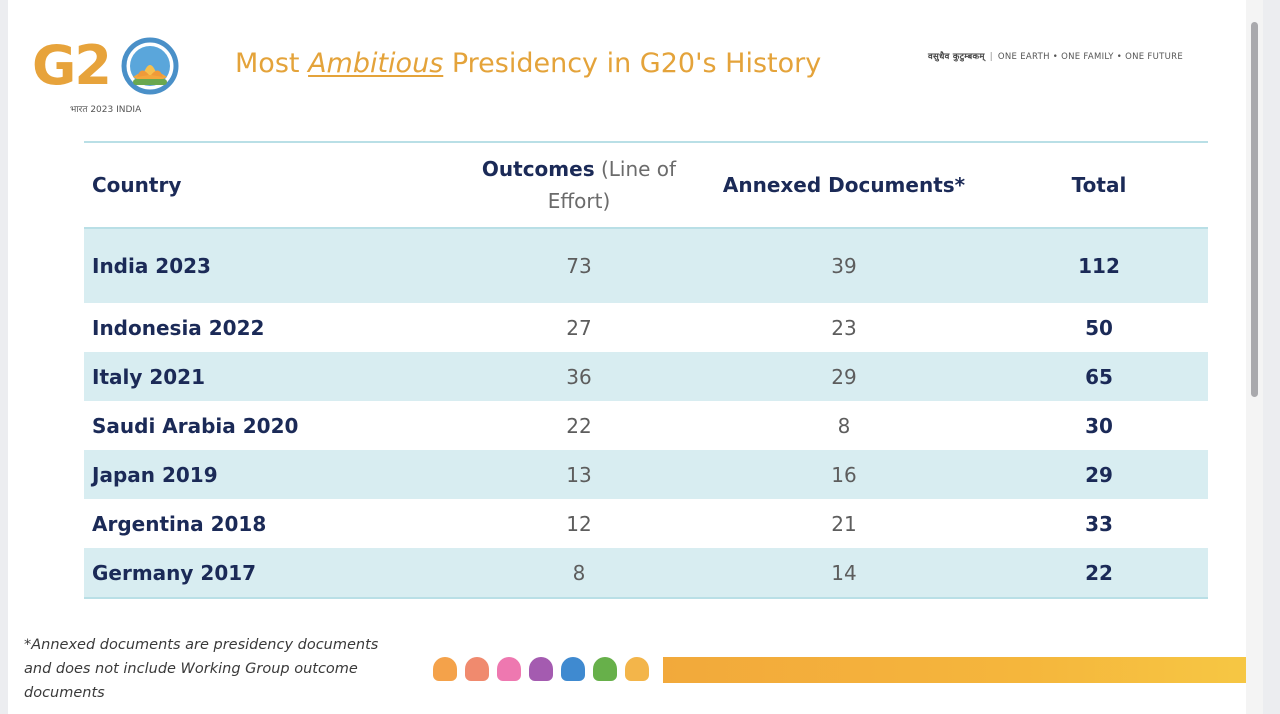 The width and height of the screenshot is (1280, 714). I want to click on country-cell: Japan 2019, so click(155, 474).